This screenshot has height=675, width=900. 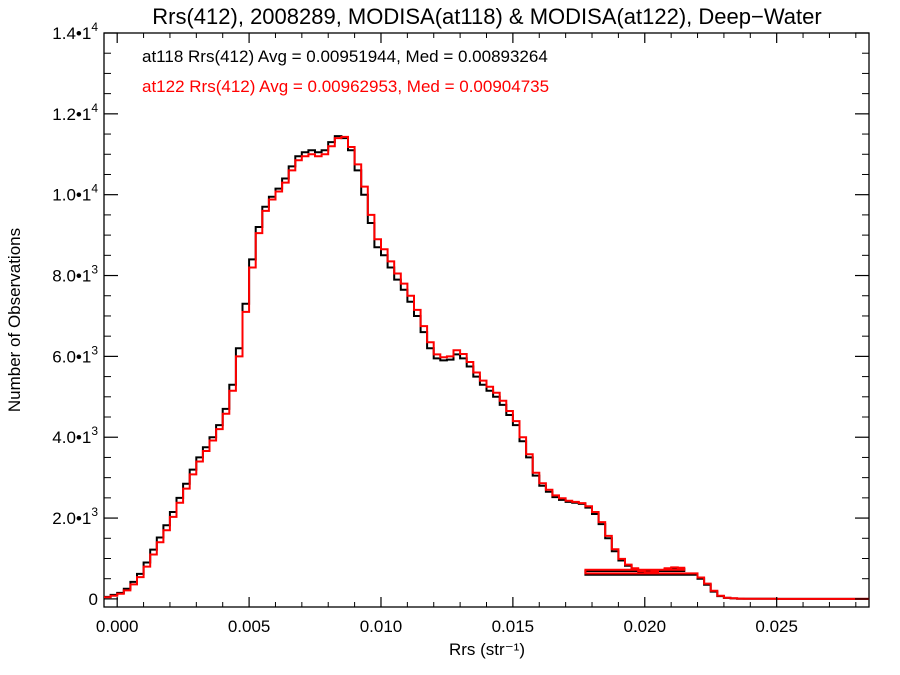 What do you see at coordinates (249, 626) in the screenshot?
I see `x-tick-label: 0.005` at bounding box center [249, 626].